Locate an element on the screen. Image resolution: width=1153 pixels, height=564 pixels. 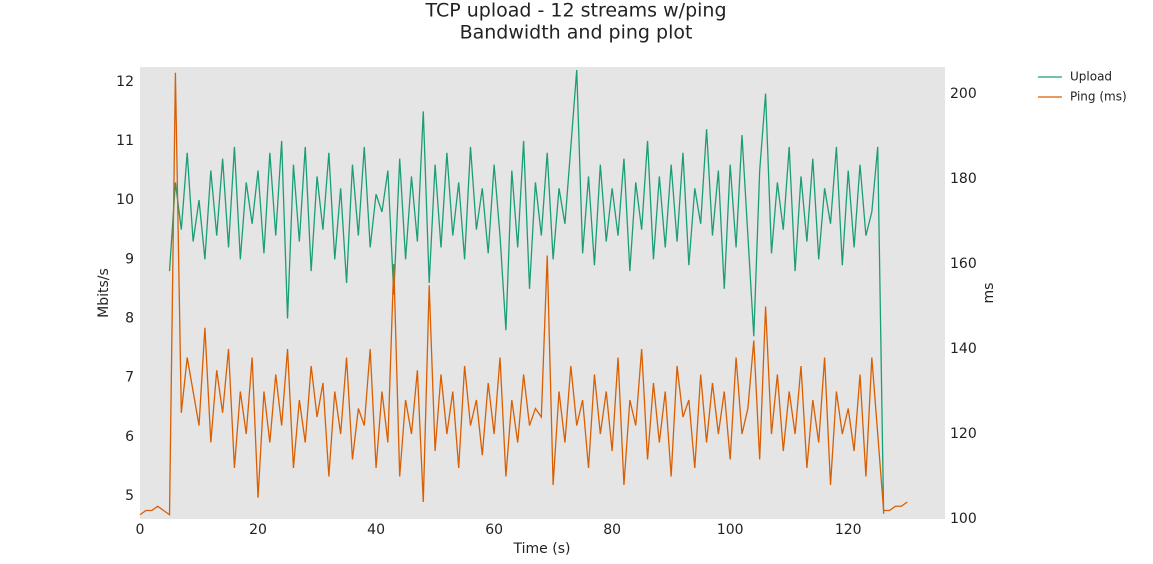
y-tick-label: 10 is located at coordinates (125, 200).